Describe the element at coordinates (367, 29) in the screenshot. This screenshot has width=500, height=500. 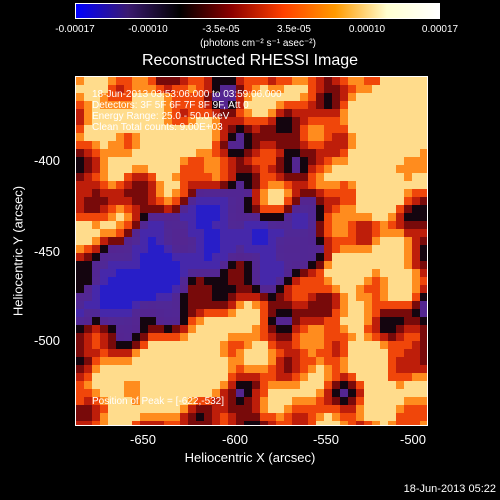
I see `colorbar-tick: 0.00010` at that location.